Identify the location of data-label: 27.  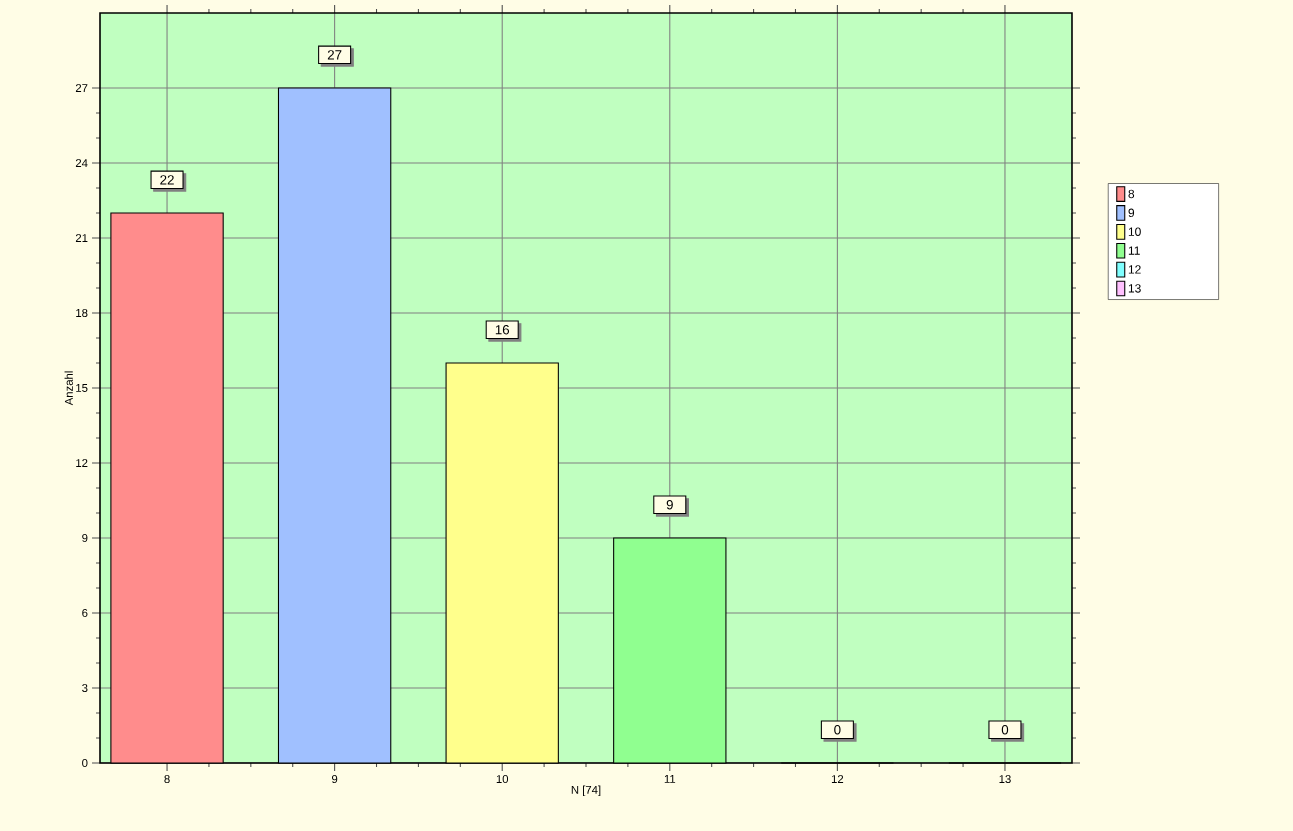
(334, 55).